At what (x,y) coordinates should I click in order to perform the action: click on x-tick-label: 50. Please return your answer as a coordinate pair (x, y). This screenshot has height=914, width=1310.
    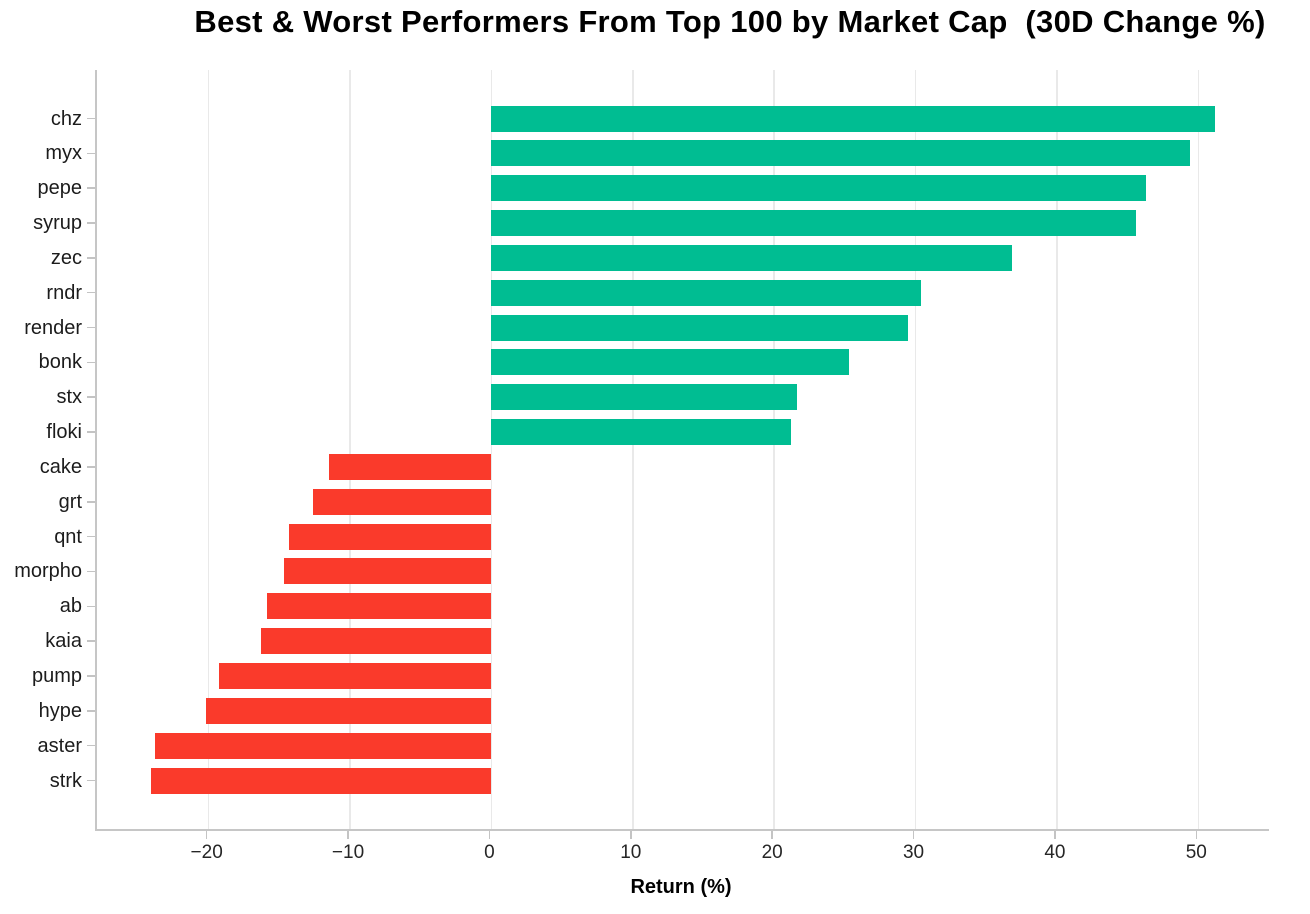
    Looking at the image, I should click on (1196, 852).